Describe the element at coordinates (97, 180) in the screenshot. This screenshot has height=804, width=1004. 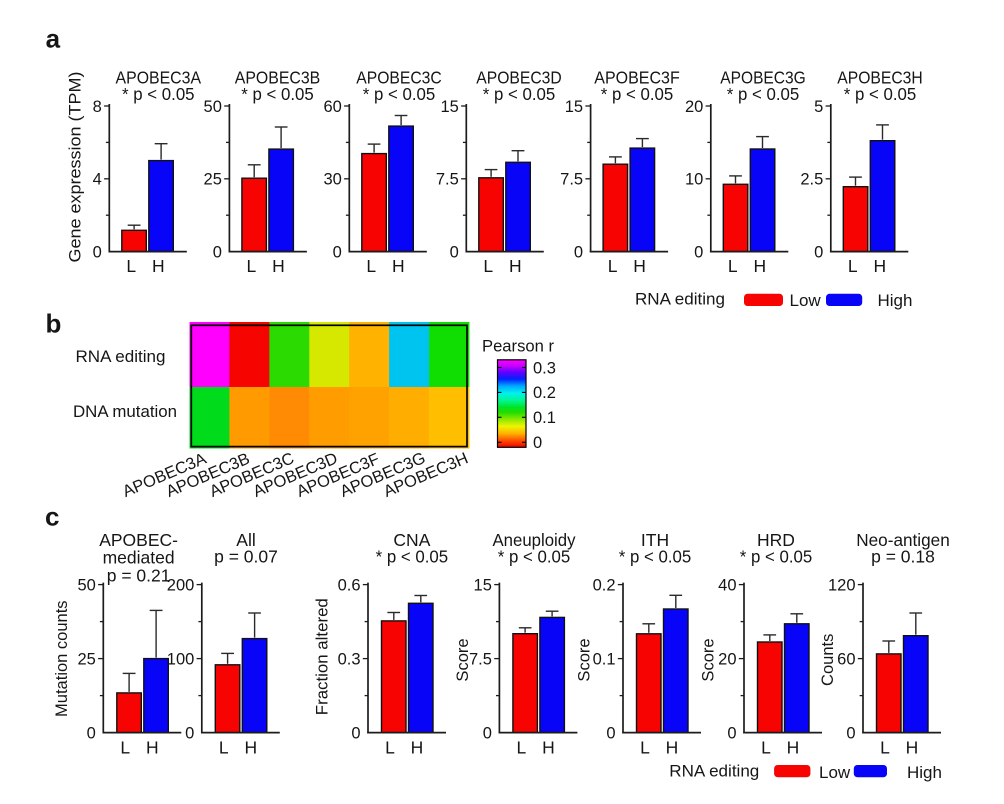
I see `svg-text: 4` at that location.